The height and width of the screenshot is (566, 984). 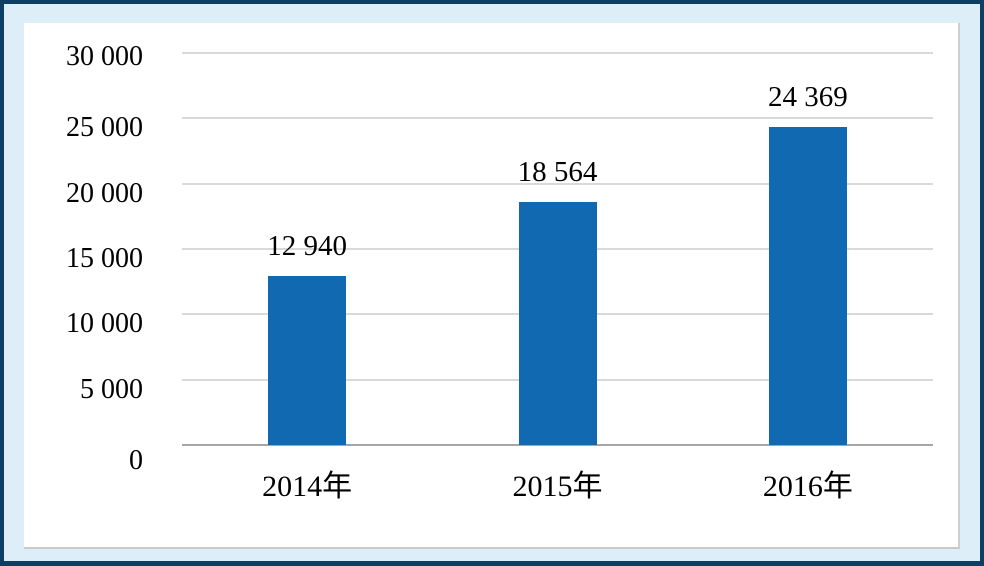 I want to click on x-axis-category-label: 2016年, so click(x=807, y=486).